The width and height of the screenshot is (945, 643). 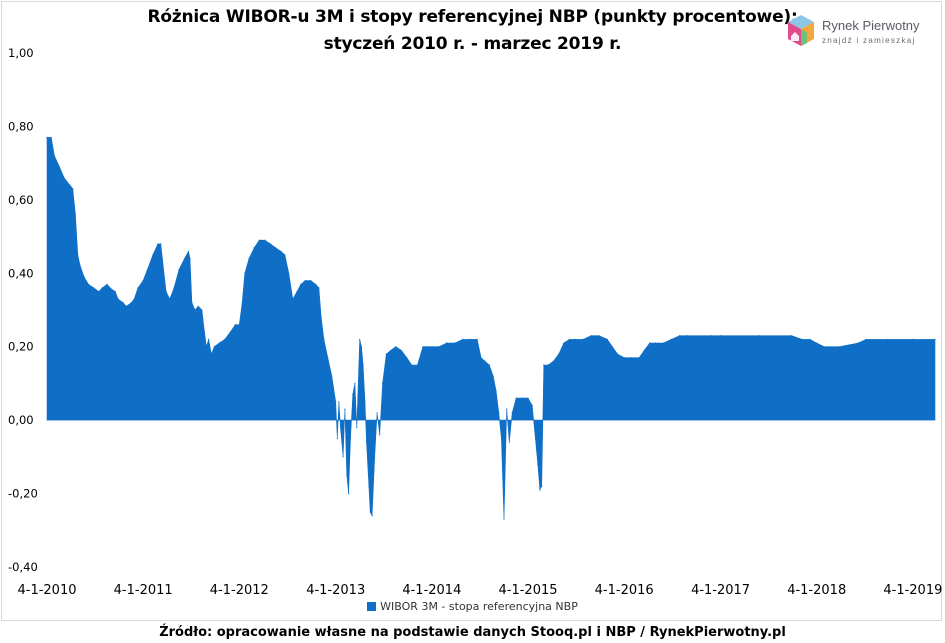 I want to click on y-tick-label: -0,40, so click(x=23, y=567).